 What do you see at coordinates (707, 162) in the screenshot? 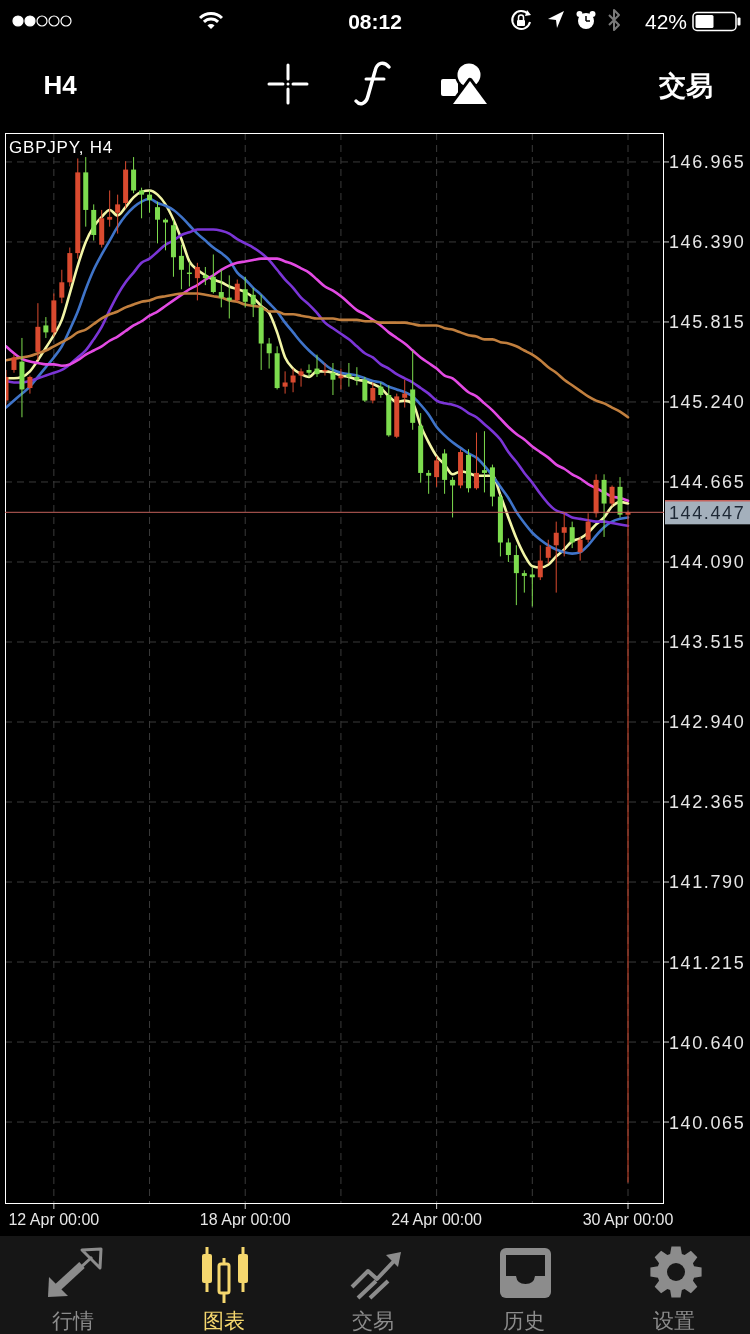
I see `y-tick-label: 146.965` at bounding box center [707, 162].